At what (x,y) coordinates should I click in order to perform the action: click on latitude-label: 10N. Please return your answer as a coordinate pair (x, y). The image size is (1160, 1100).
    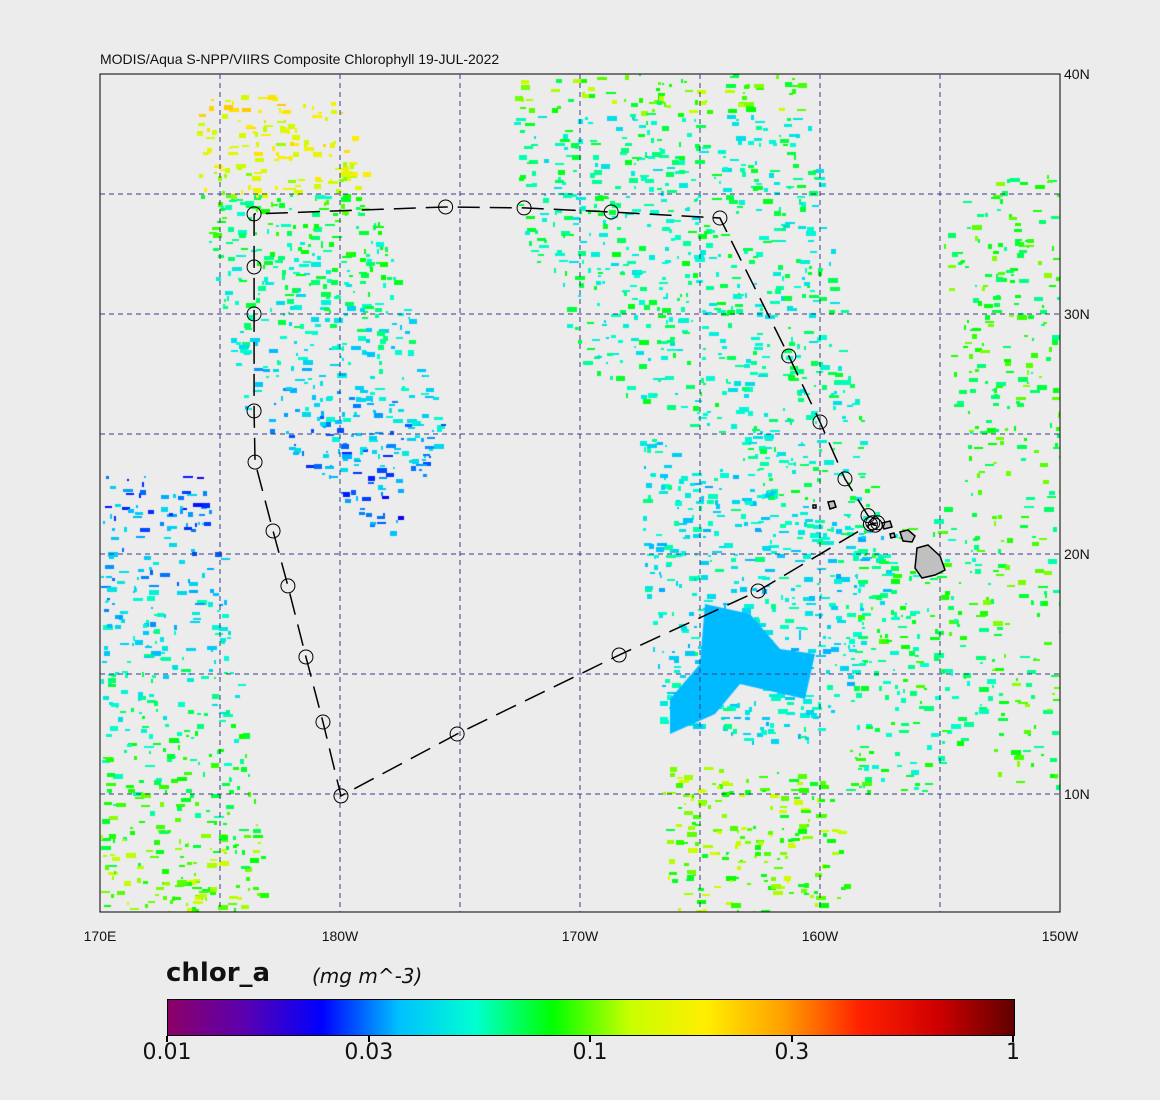
    Looking at the image, I should click on (1077, 794).